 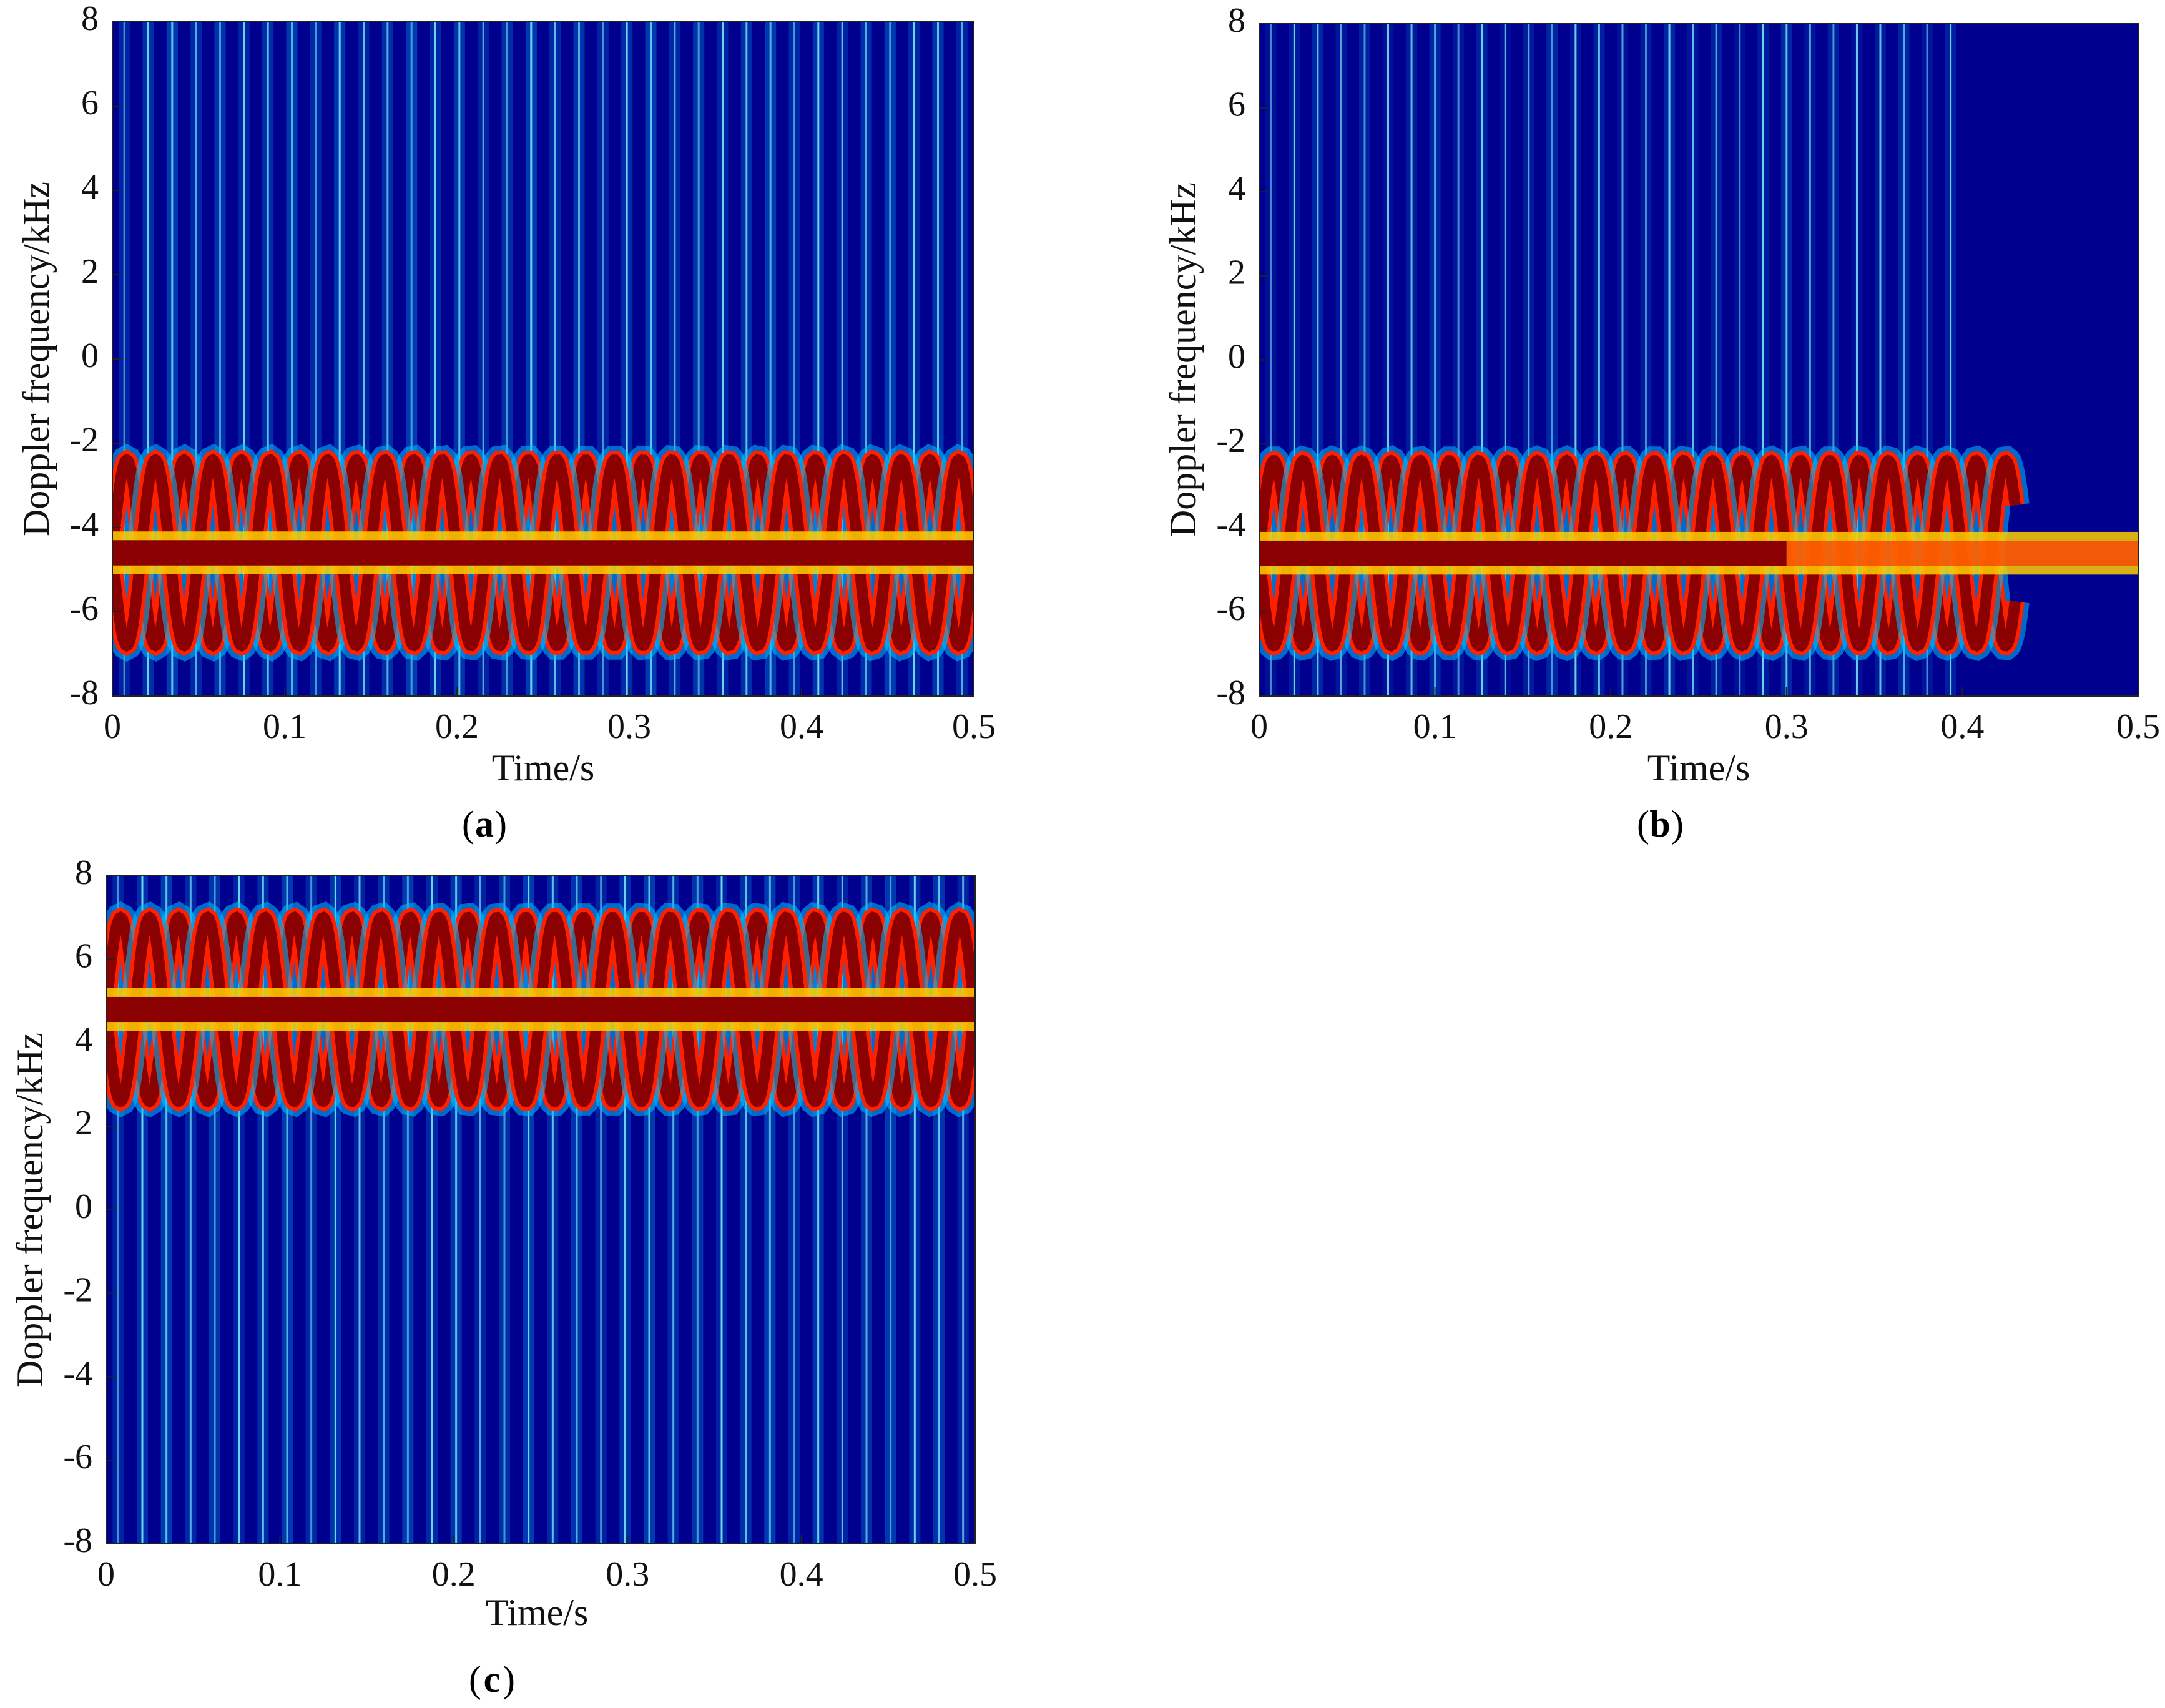 What do you see at coordinates (1962, 553) in the screenshot?
I see `body-doppler-band-fade` at bounding box center [1962, 553].